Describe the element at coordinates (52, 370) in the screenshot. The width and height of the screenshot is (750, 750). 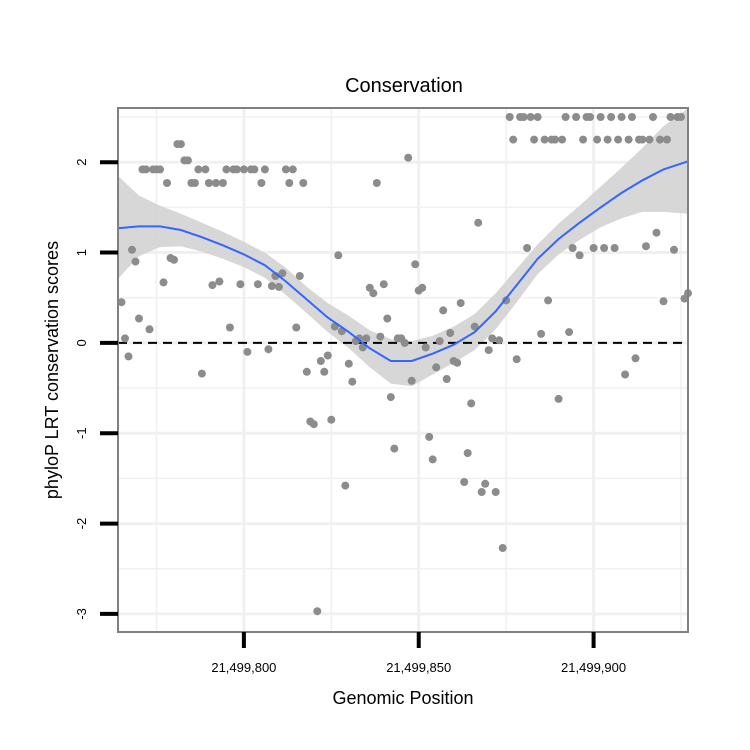
I see `y-axis-title: phyloP LRT conservation scores` at that location.